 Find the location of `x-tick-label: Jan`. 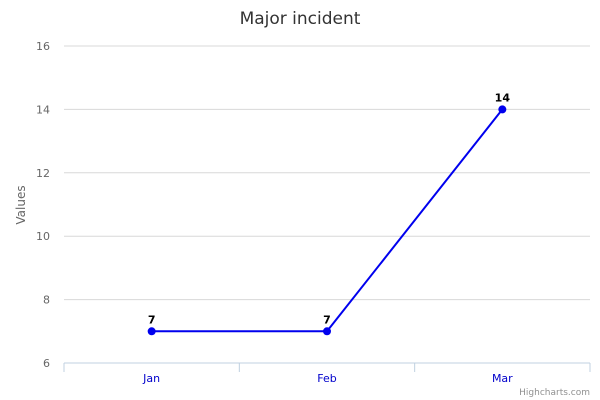

x-tick-label: Jan is located at coordinates (151, 378).